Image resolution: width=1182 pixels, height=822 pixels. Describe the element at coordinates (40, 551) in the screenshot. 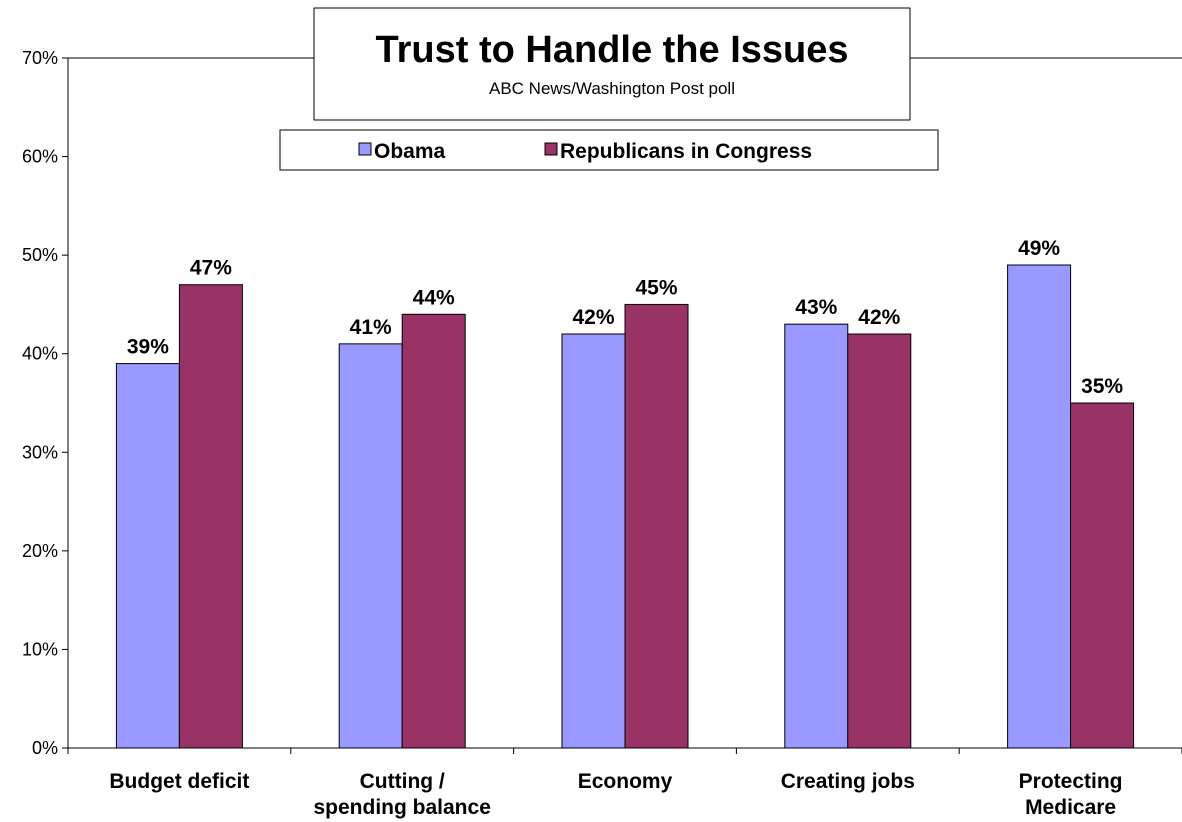

I see `y-tick-label: 20%` at that location.